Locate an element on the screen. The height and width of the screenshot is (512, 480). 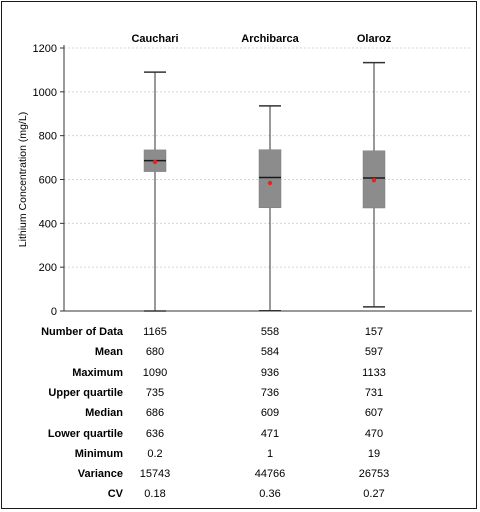
table-cell: 686 is located at coordinates (155, 413).